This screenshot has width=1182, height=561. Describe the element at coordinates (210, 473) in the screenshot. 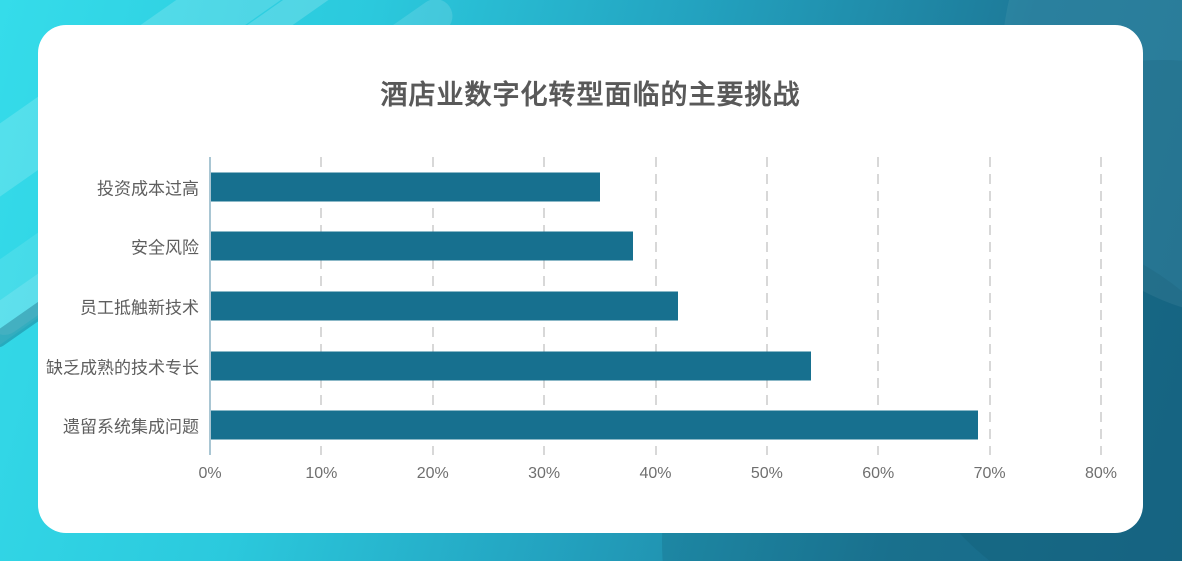

I see `x-tick-label: 0%` at that location.